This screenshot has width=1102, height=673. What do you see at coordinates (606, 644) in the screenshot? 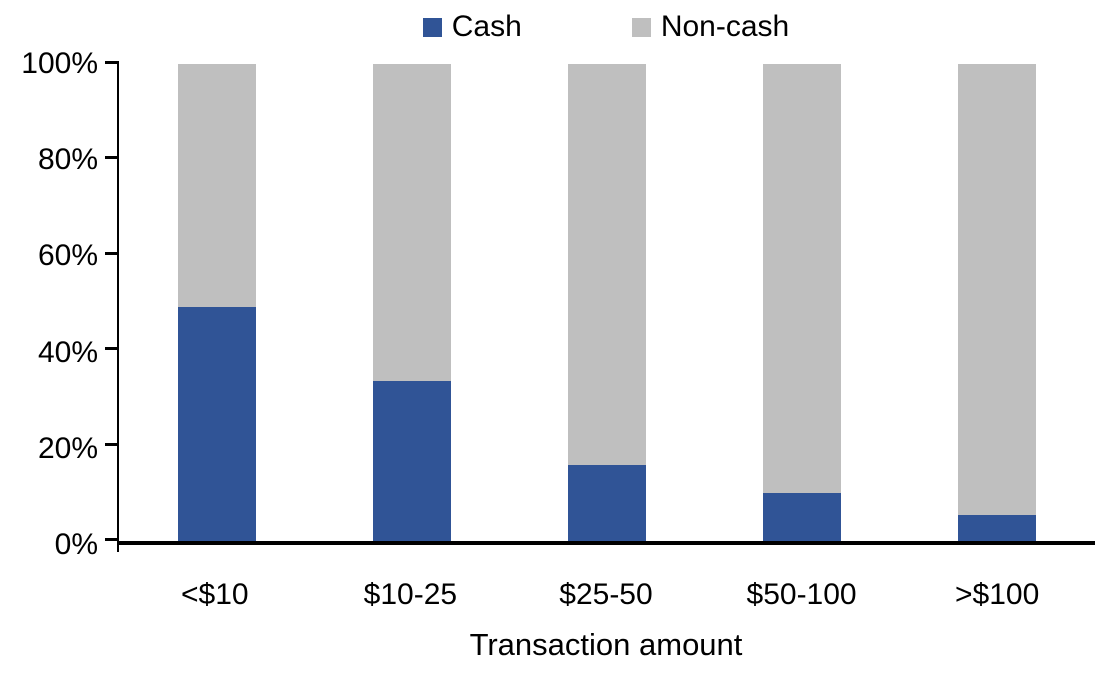
I see `x-axis-title: Transaction amount` at bounding box center [606, 644].